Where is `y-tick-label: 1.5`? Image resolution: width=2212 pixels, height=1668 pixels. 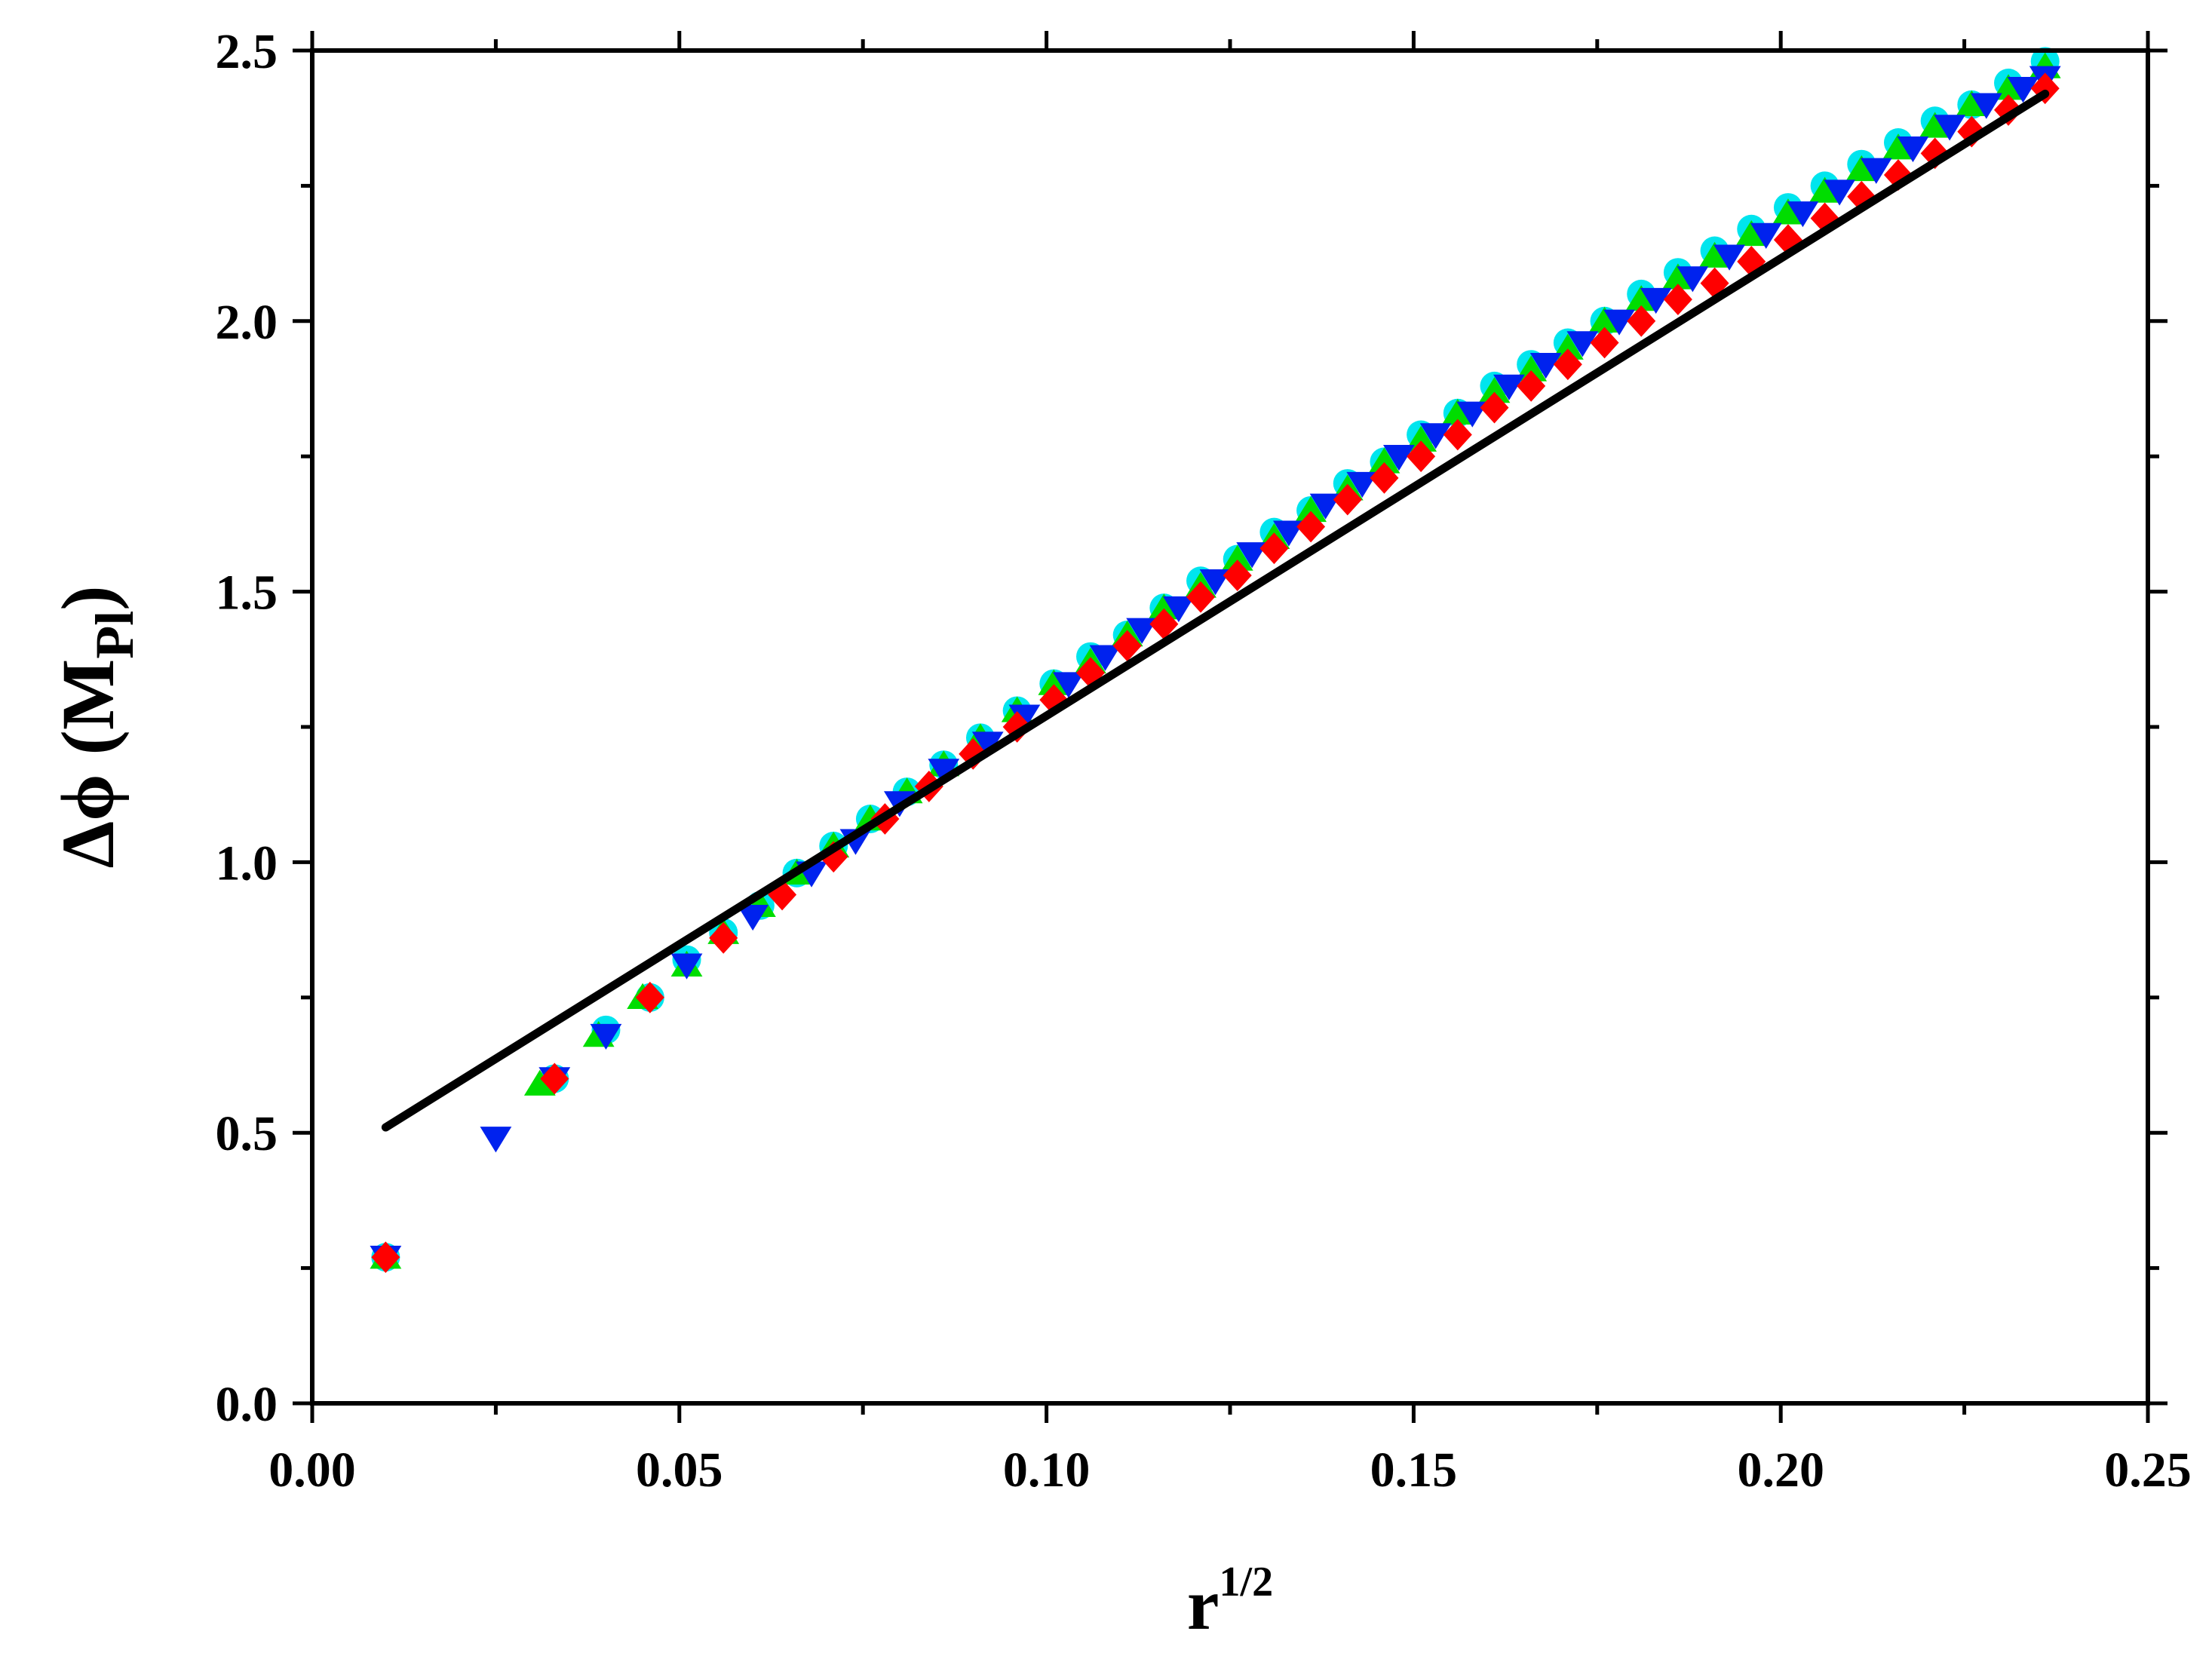
y-tick-label: 1.5 is located at coordinates (247, 593).